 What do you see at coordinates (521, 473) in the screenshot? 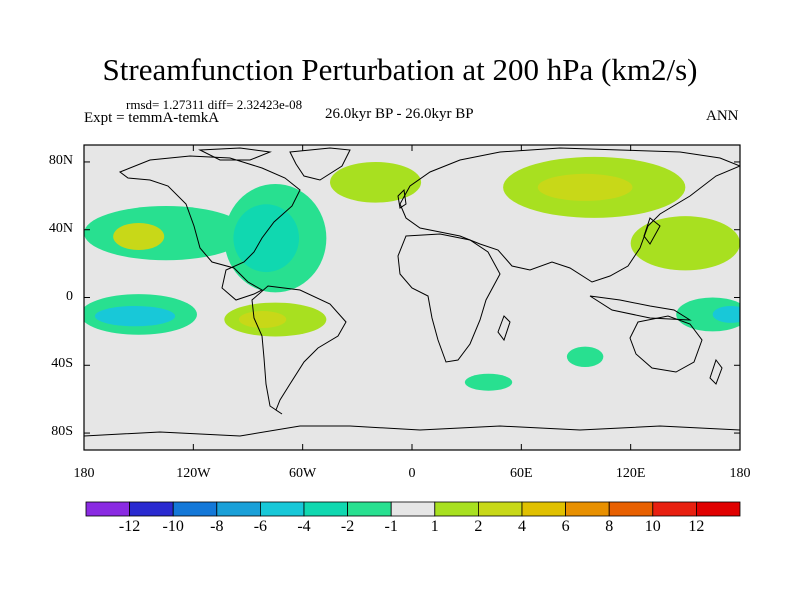
I see `lon-label-60e: 60E` at bounding box center [521, 473].